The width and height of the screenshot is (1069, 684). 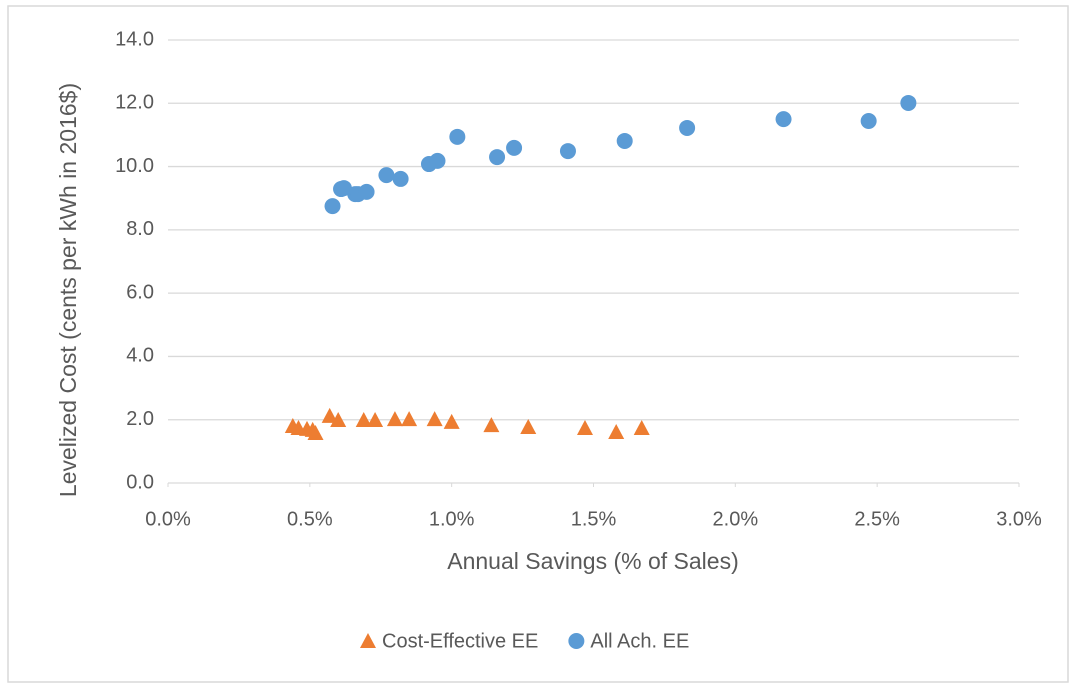 I want to click on x-tick-label: 3.0%, so click(x=1019, y=519).